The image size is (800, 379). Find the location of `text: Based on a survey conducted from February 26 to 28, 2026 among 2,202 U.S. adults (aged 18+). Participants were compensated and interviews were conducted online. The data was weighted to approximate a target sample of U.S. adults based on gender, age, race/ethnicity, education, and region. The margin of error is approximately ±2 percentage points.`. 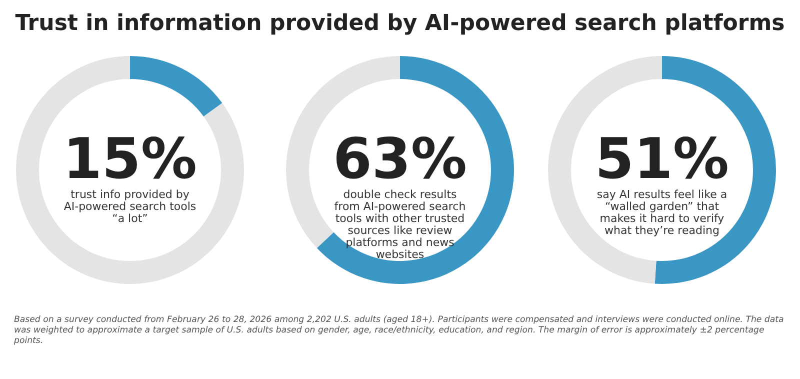

text: Based on a survey conducted from February 26 to 28, 2026 among 2,202 U.S. adults (aged 18+). Participants were compensated and interviews were conducted online. The data was weighted to approximate a target sample of U.S. adults based on gender, age, race/ethnicity, education, and region. The margin of error is approximately ±2 percentage points. is located at coordinates (398, 330).